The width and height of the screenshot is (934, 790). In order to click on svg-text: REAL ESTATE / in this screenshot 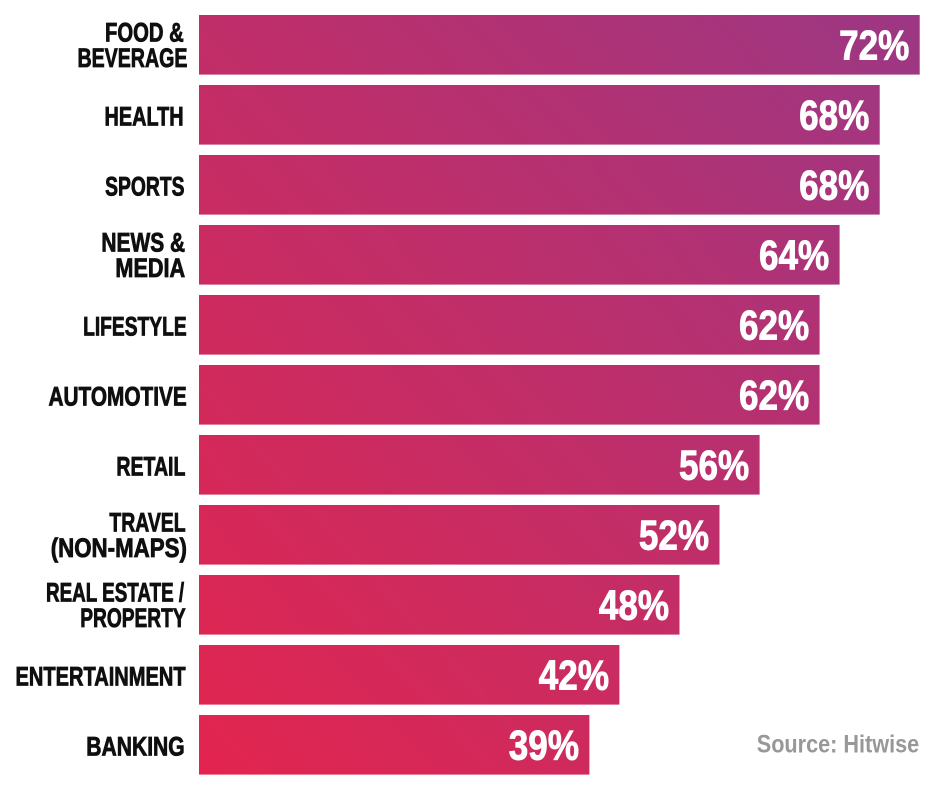, I will do `click(115, 592)`.